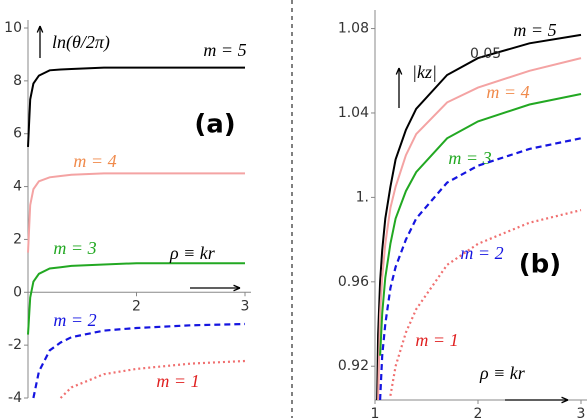 The image size is (588, 418). What do you see at coordinates (485, 54) in the screenshot?
I see `y-axis-label-exponent: 0.05` at bounding box center [485, 54].